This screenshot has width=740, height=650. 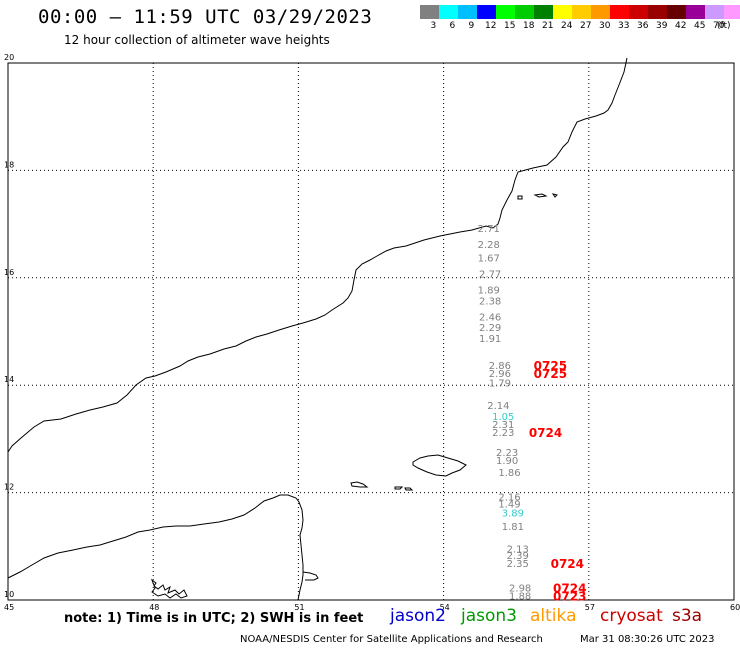 What do you see at coordinates (509, 497) in the screenshot?
I see `swh-value: 2.16` at bounding box center [509, 497].